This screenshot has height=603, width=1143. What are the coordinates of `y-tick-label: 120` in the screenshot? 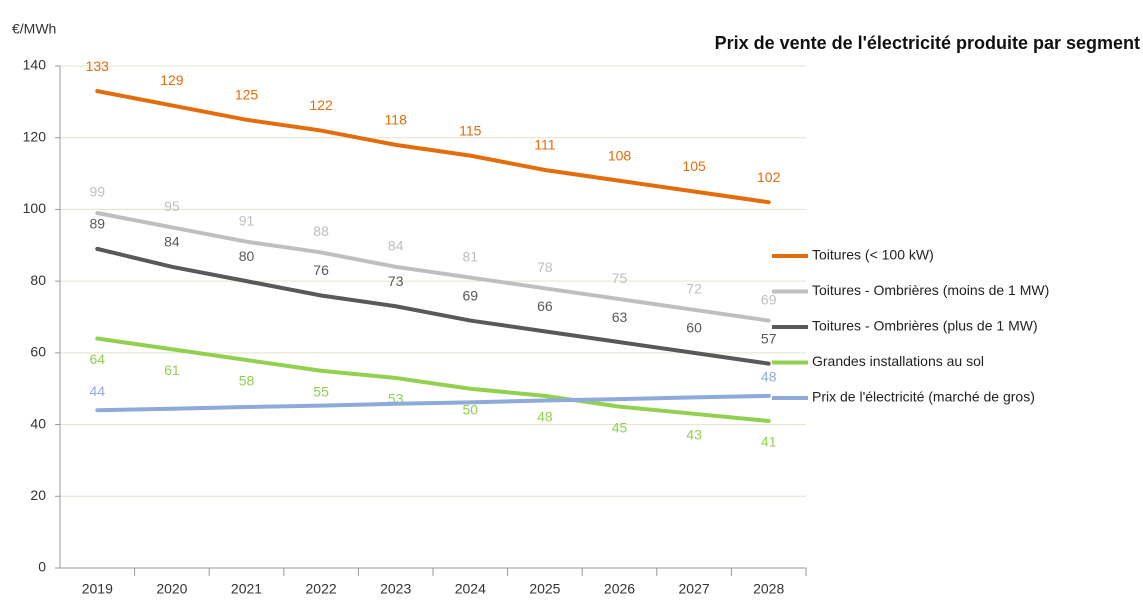 It's located at (35, 136).